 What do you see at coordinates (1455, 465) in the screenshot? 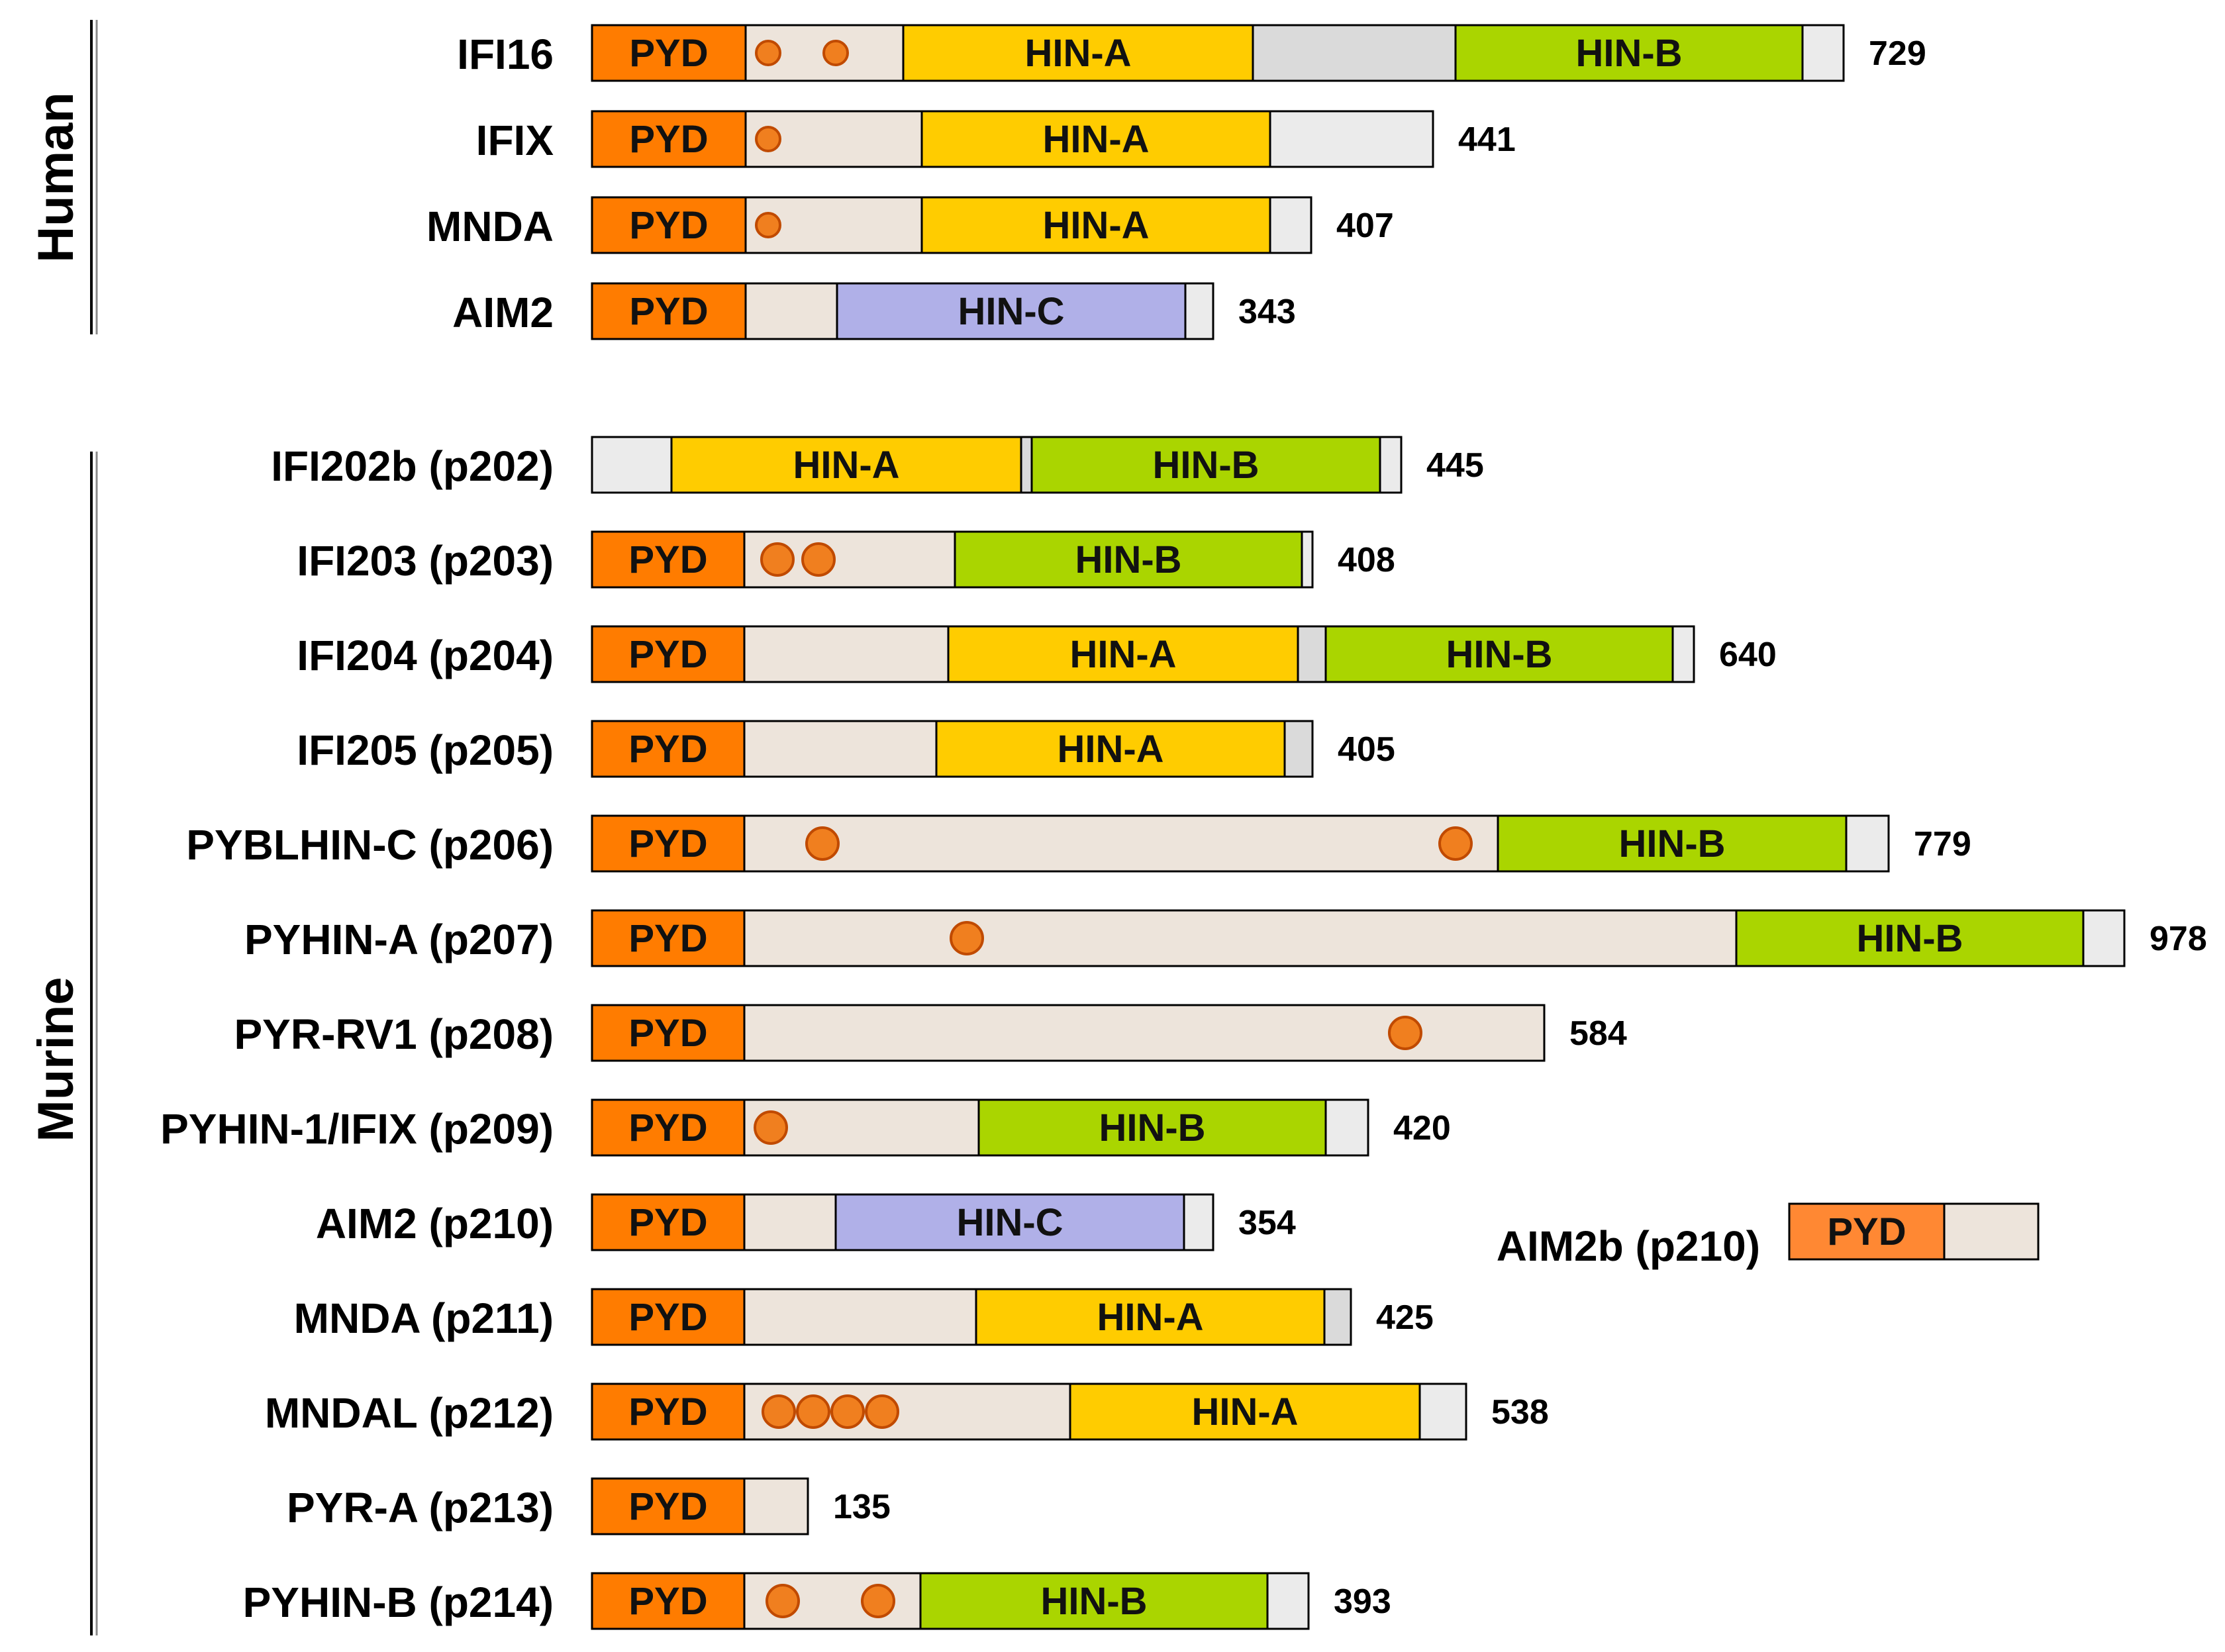
I see `protein-length: 445` at bounding box center [1455, 465].